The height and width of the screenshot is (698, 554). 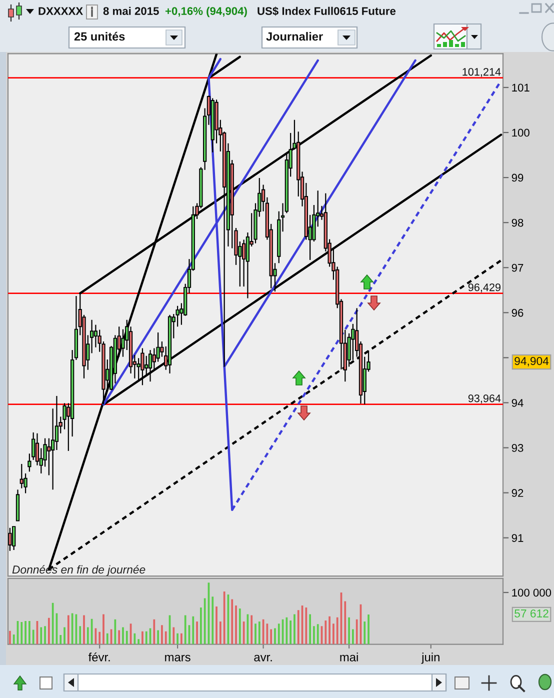 I want to click on y-tick-label: 93, so click(x=518, y=448).